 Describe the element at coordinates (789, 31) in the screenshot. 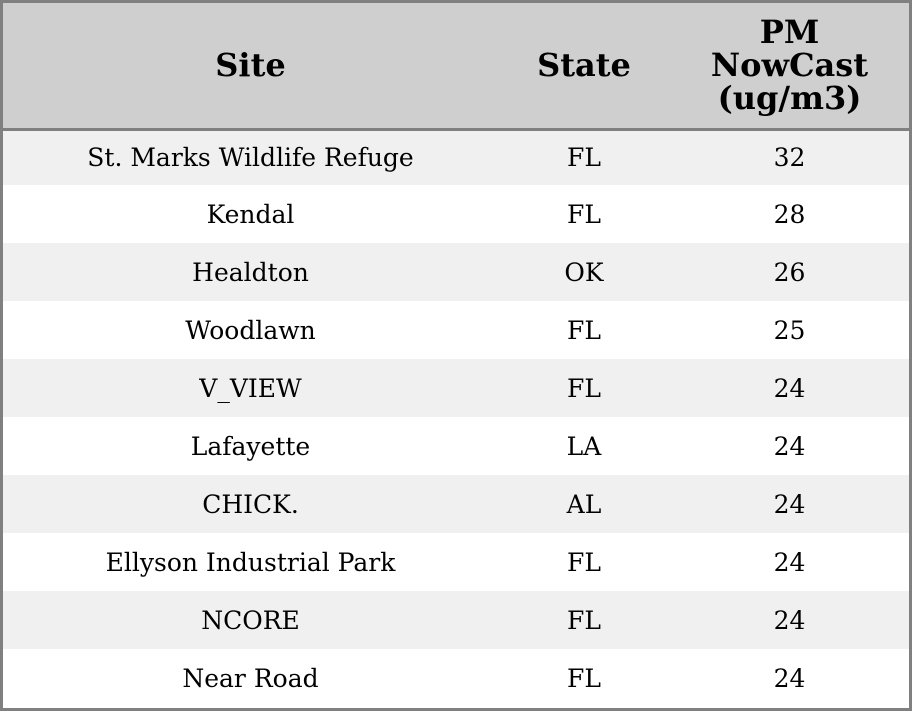

I see `header-pm-line1: PM` at that location.